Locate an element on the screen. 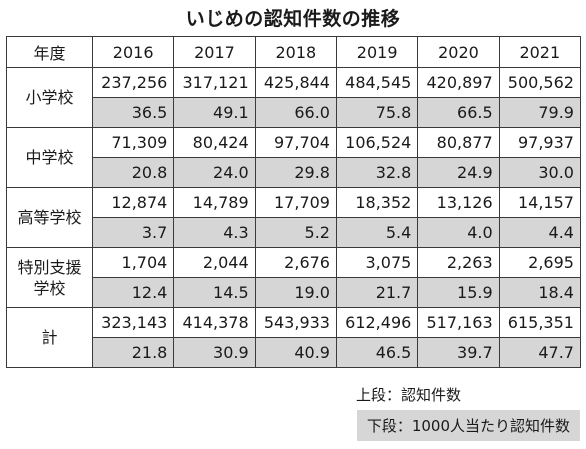 The height and width of the screenshot is (449, 586). count-cell: 17,709 is located at coordinates (295, 202).